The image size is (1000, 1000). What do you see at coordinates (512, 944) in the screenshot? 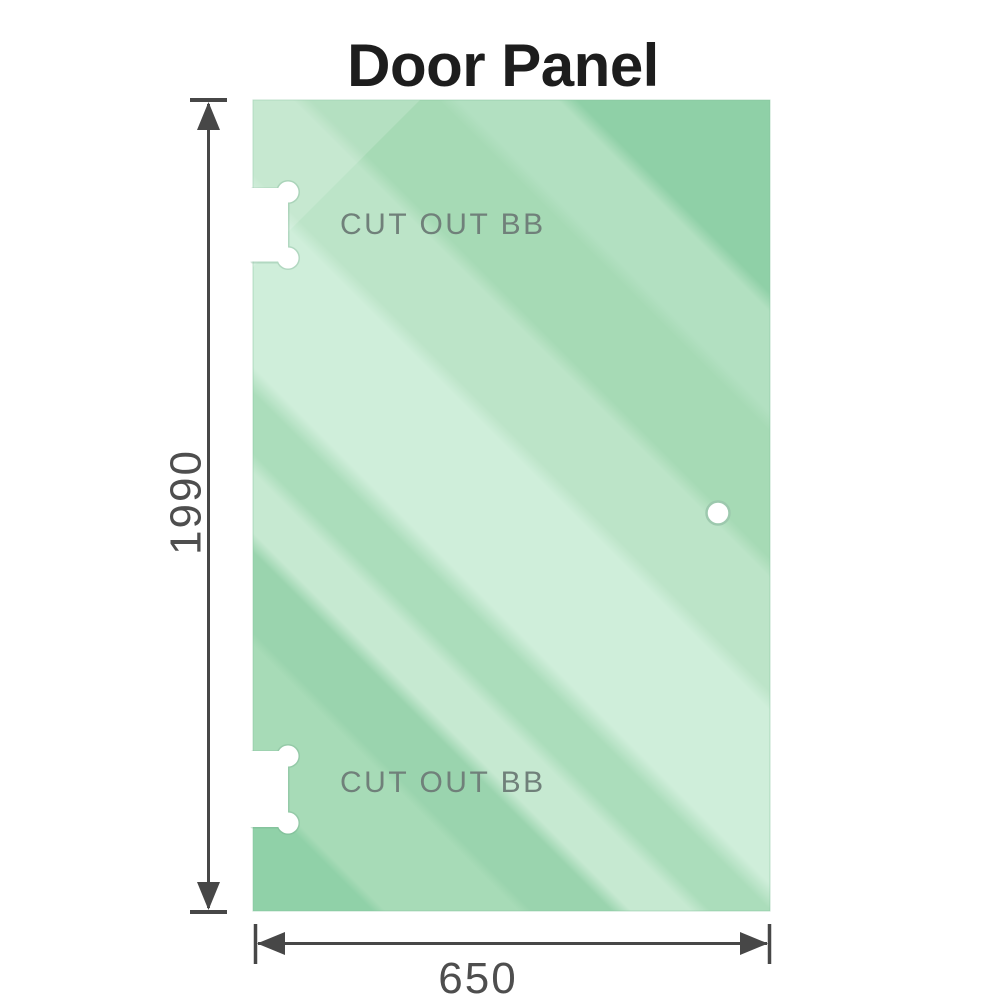
I see `width-dimension` at bounding box center [512, 944].